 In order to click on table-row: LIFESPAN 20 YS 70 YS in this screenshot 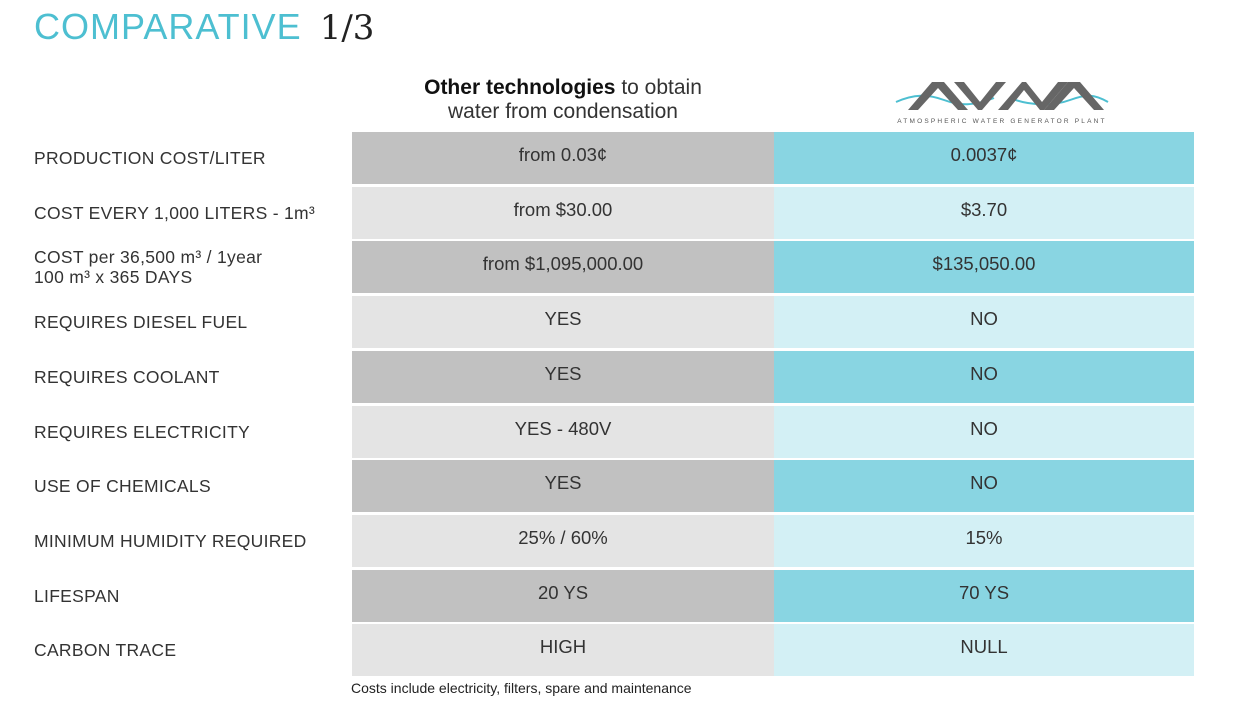, I will do `click(618, 596)`.